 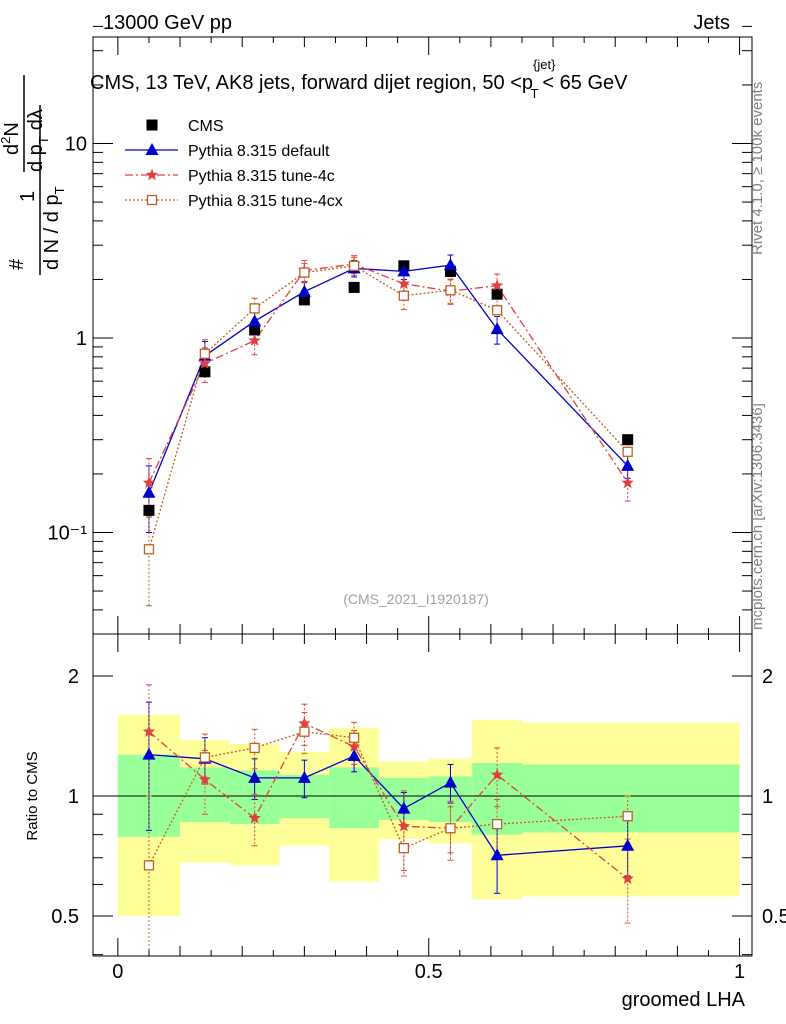 I want to click on ratio-y-tick-label-right: 1, so click(x=767, y=797).